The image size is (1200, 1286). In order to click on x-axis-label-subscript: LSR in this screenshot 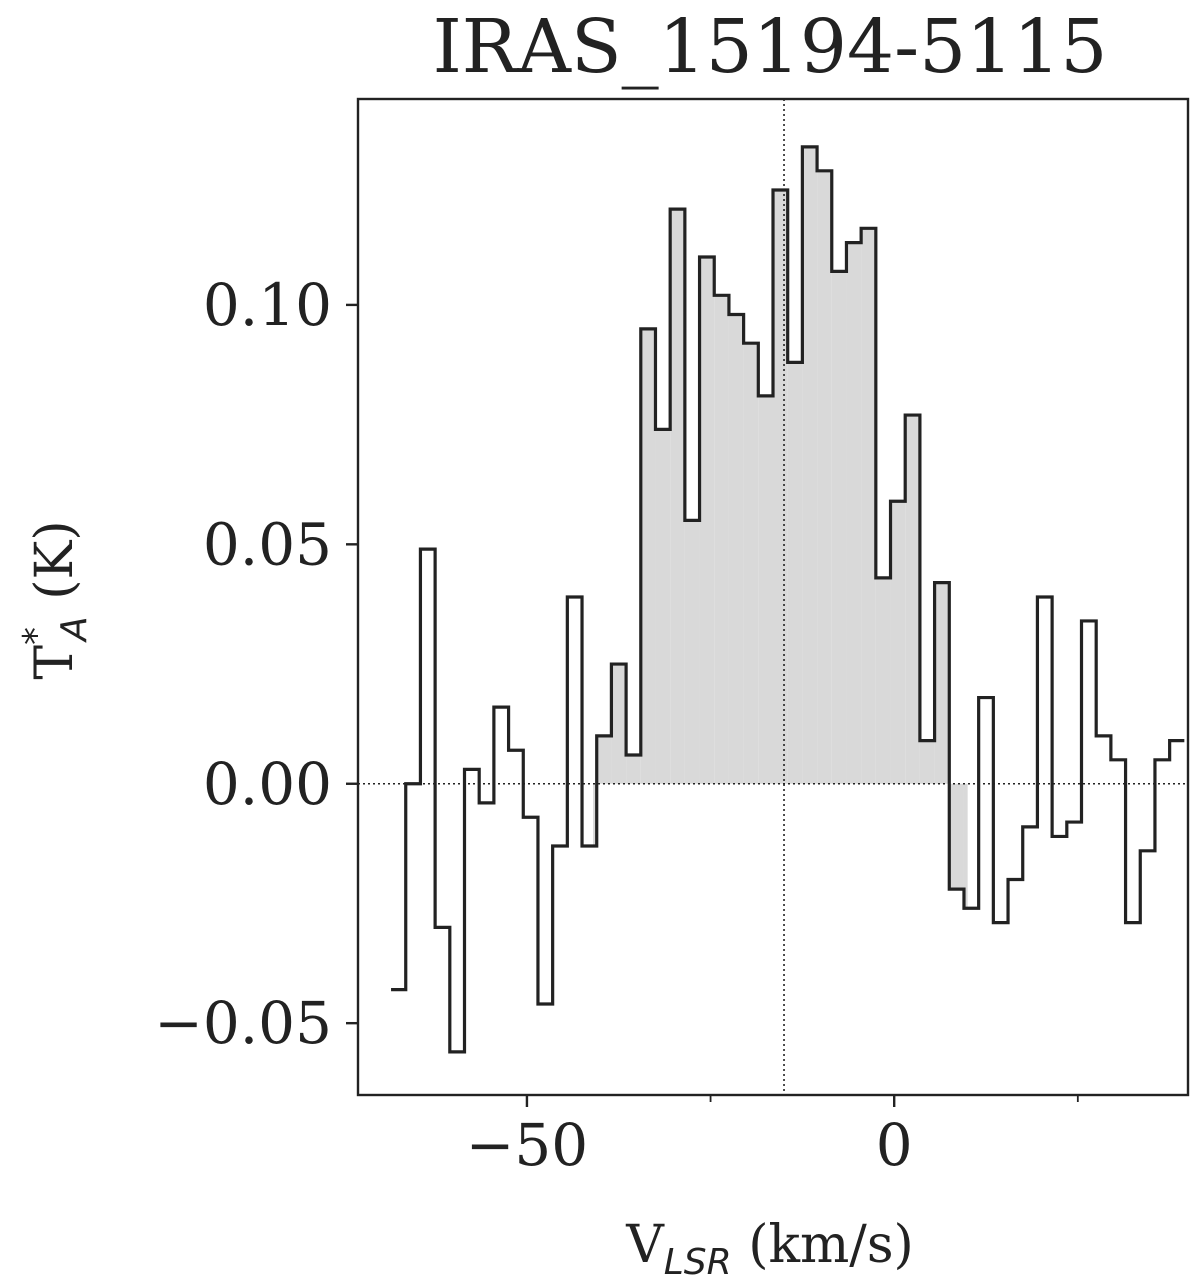, I will do `click(698, 1262)`.